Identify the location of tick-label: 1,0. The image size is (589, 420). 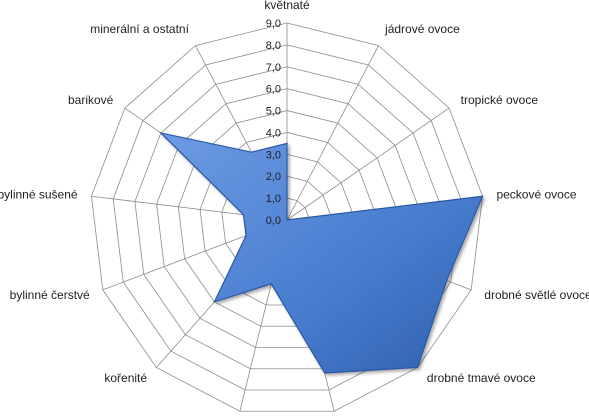
(273, 199).